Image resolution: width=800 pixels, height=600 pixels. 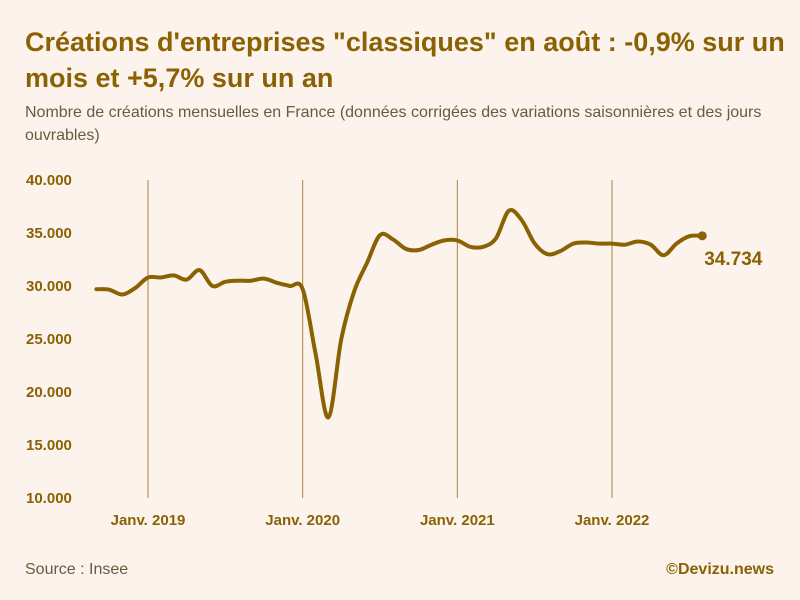 What do you see at coordinates (612, 520) in the screenshot?
I see `x-tick-label: Janv. 2022` at bounding box center [612, 520].